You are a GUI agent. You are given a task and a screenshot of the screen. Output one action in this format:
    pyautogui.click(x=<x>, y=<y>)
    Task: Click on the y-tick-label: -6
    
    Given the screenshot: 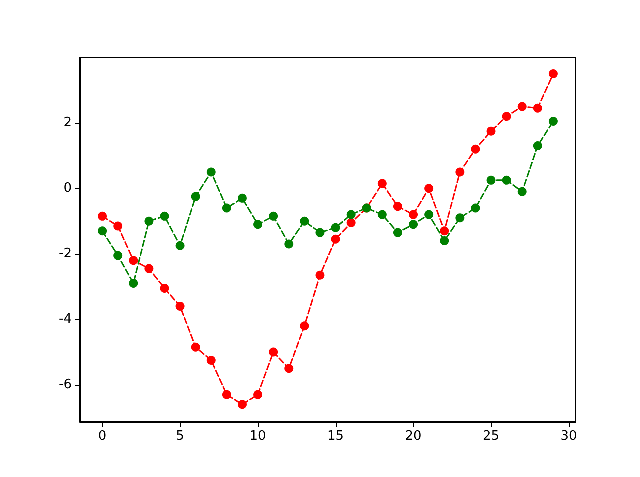 What is the action you would take?
    pyautogui.click(x=65, y=385)
    